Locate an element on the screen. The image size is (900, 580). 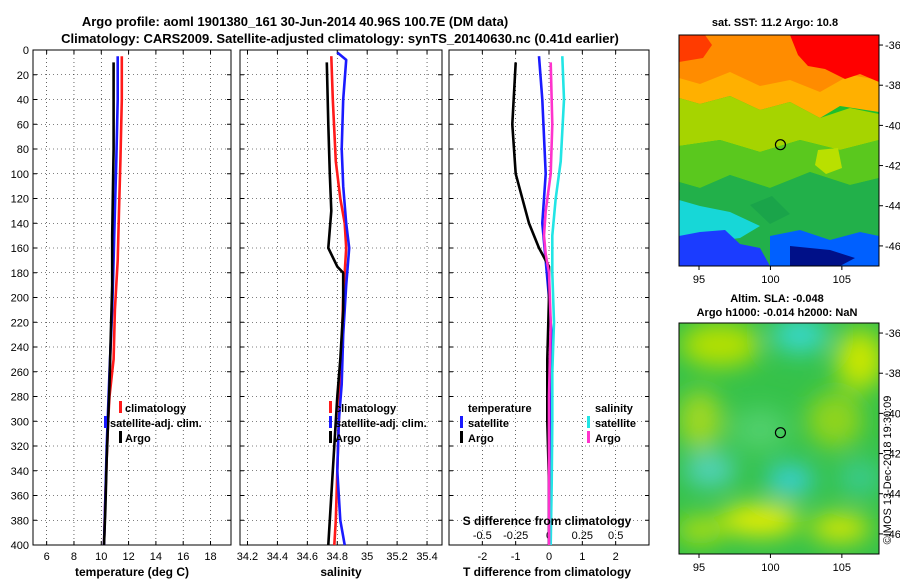
x-tick-label: 34.6 is located at coordinates (307, 557).